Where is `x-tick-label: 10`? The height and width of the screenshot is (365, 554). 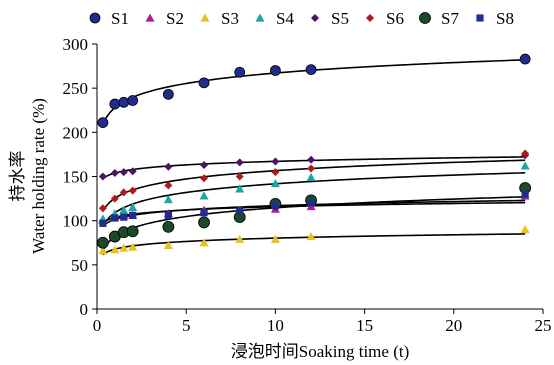 x-tick-label: 10 is located at coordinates (275, 325).